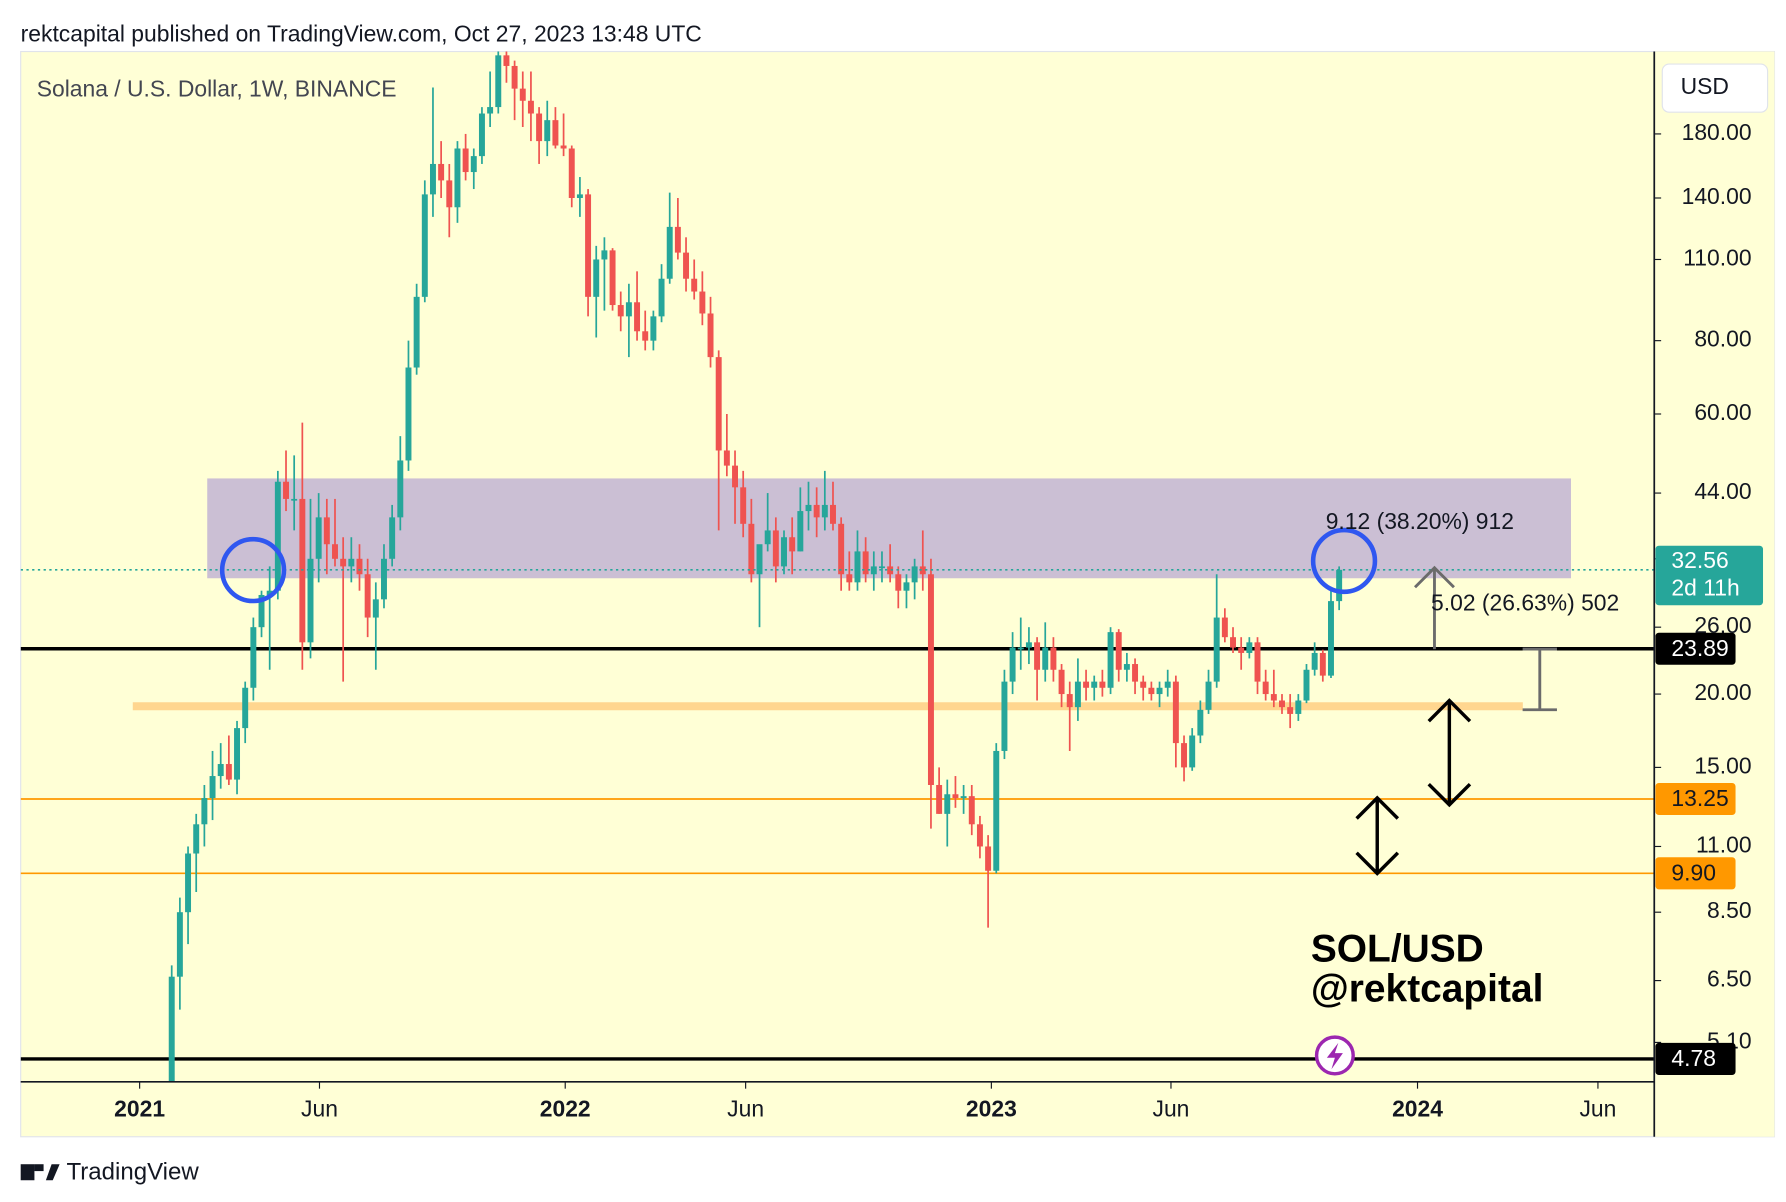 This screenshot has width=1786, height=1202. What do you see at coordinates (1699, 648) in the screenshot?
I see `level-label: 23.89` at bounding box center [1699, 648].